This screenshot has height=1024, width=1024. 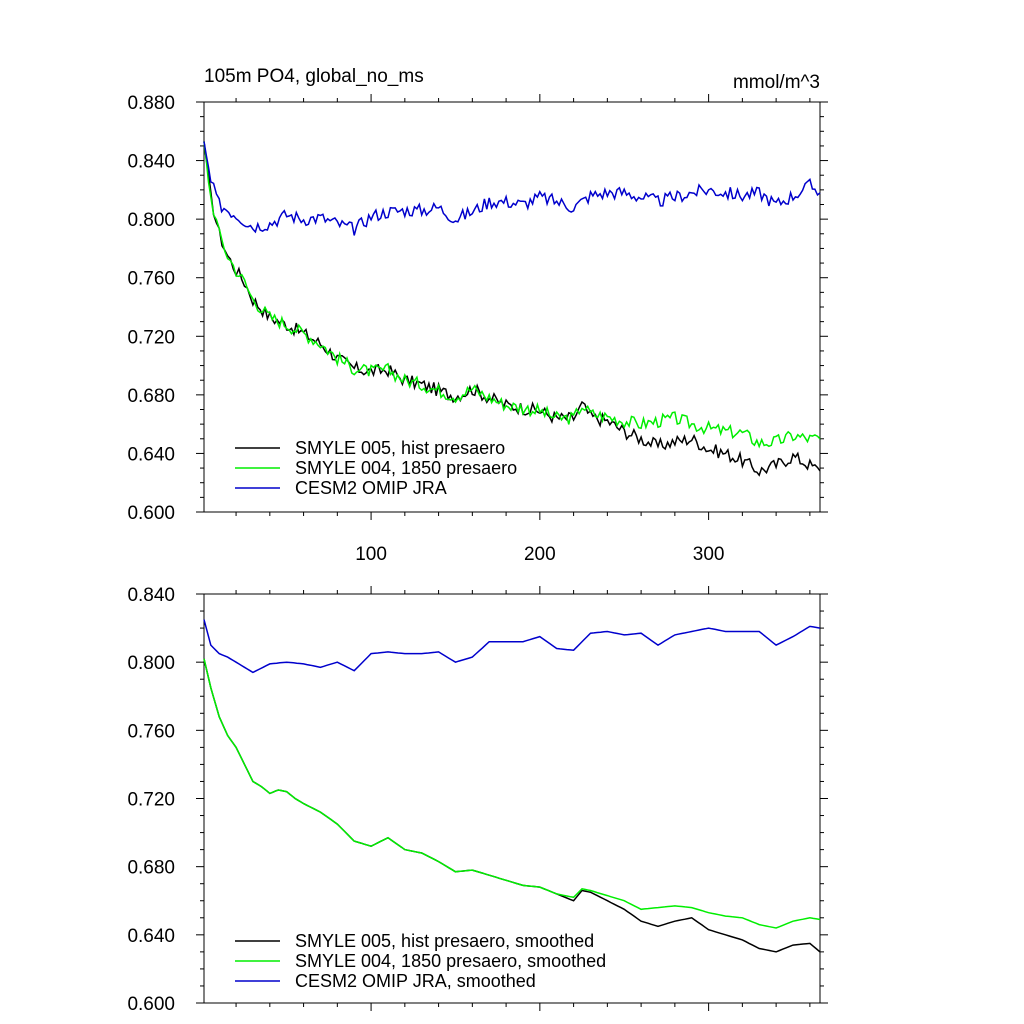 What do you see at coordinates (415, 981) in the screenshot?
I see `legend-label: CESM2 OMIP JRA, smoothed` at bounding box center [415, 981].